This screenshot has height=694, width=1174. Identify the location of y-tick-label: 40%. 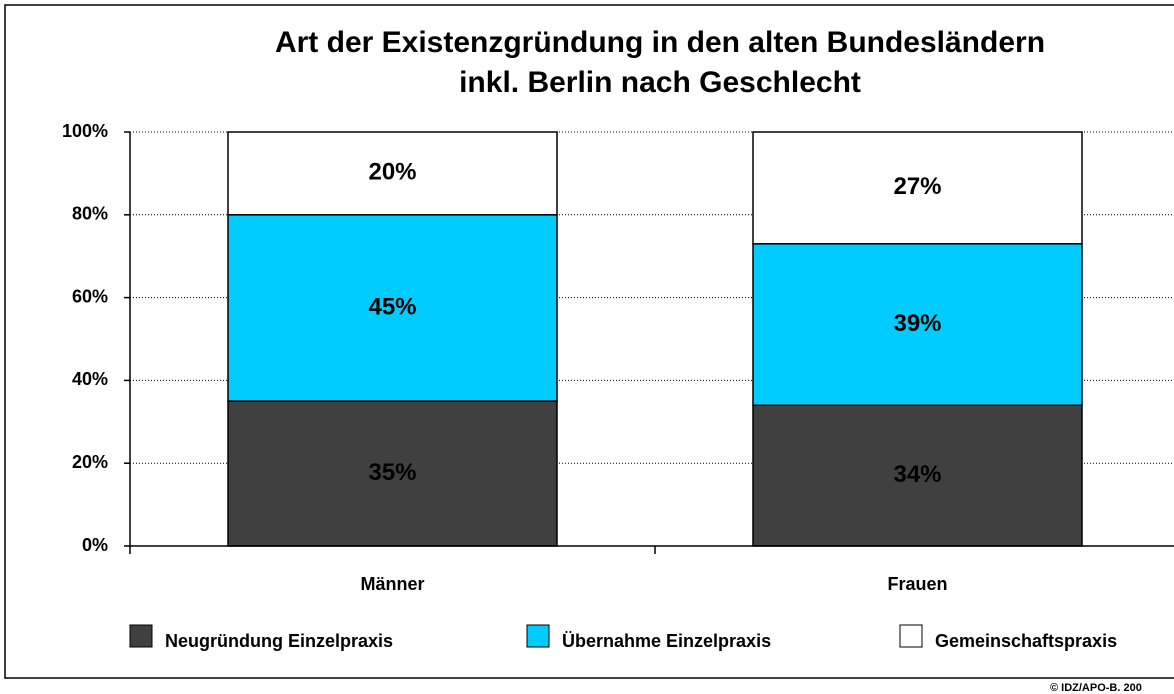
(90, 379).